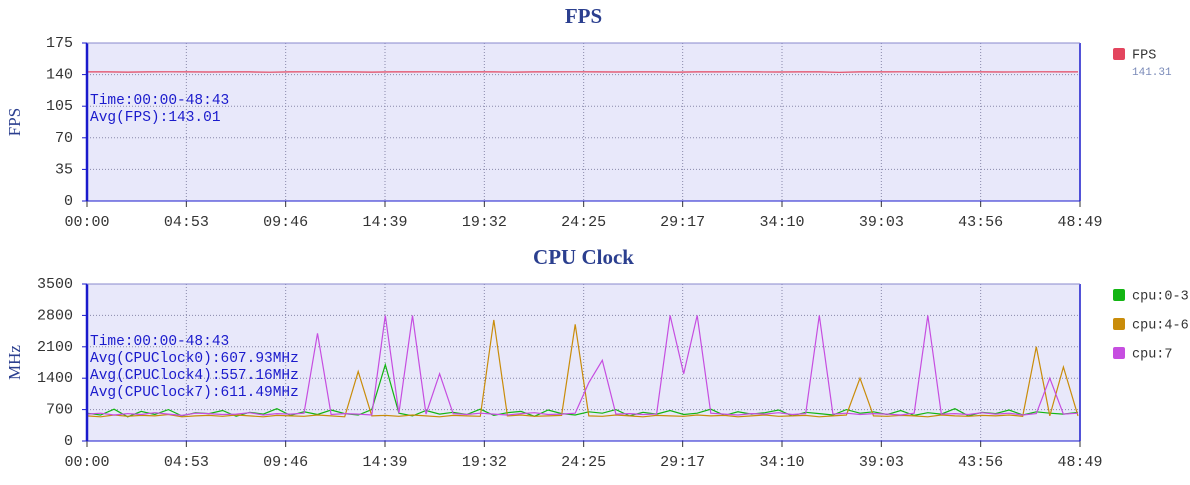 The width and height of the screenshot is (1190, 485). What do you see at coordinates (59, 106) in the screenshot?
I see `y-tick-label: 105` at bounding box center [59, 106].